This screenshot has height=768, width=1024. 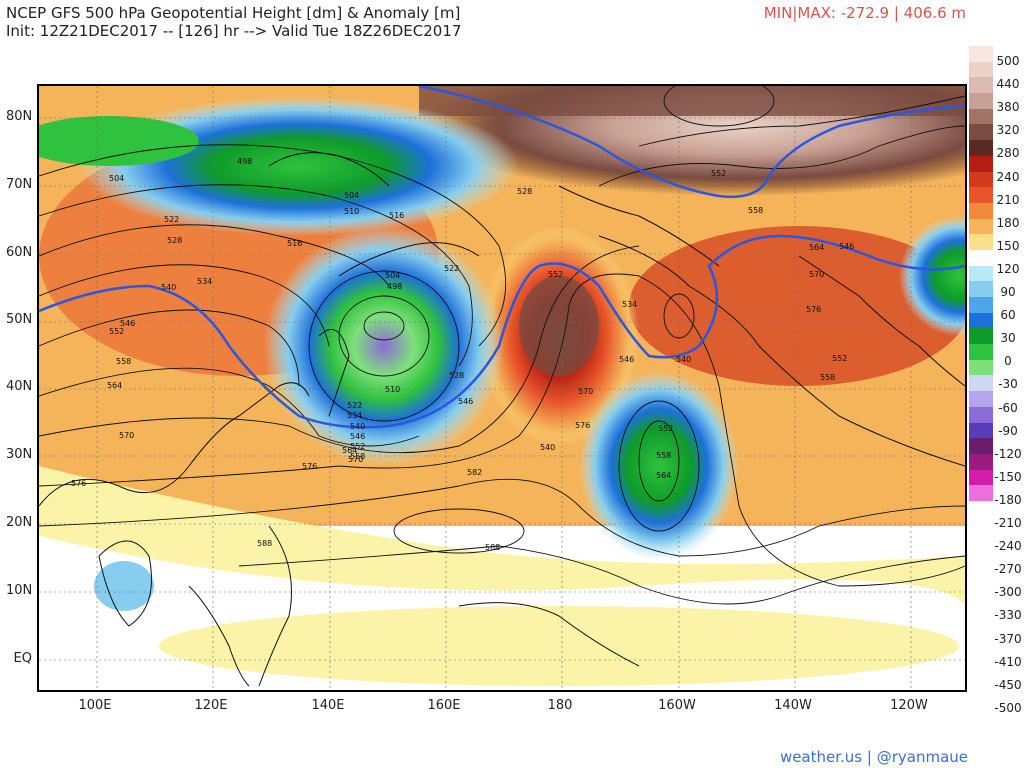 What do you see at coordinates (1008, 315) in the screenshot?
I see `colorbar-label: 60` at bounding box center [1008, 315].